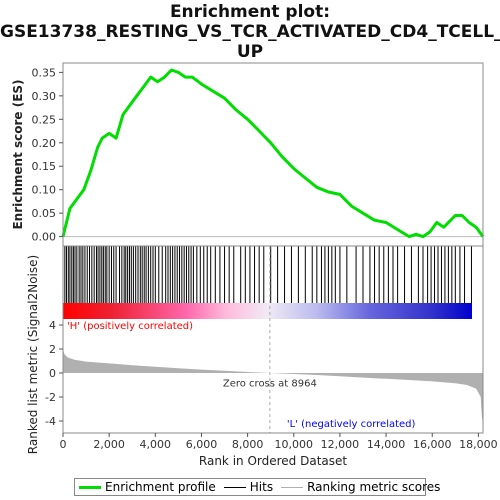 The image size is (500, 500). What do you see at coordinates (109, 444) in the screenshot?
I see `xtick-label-1: 2,000` at bounding box center [109, 444].